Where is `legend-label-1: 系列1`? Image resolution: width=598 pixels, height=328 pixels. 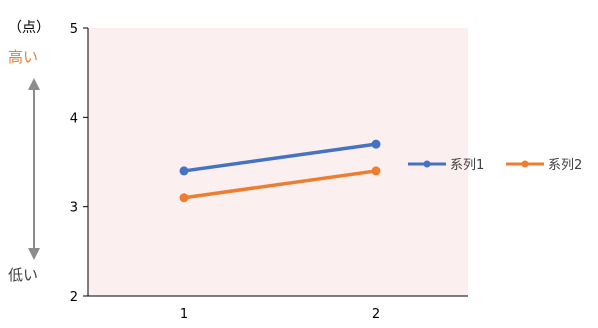
legend-label-1: 系列1 is located at coordinates (467, 165).